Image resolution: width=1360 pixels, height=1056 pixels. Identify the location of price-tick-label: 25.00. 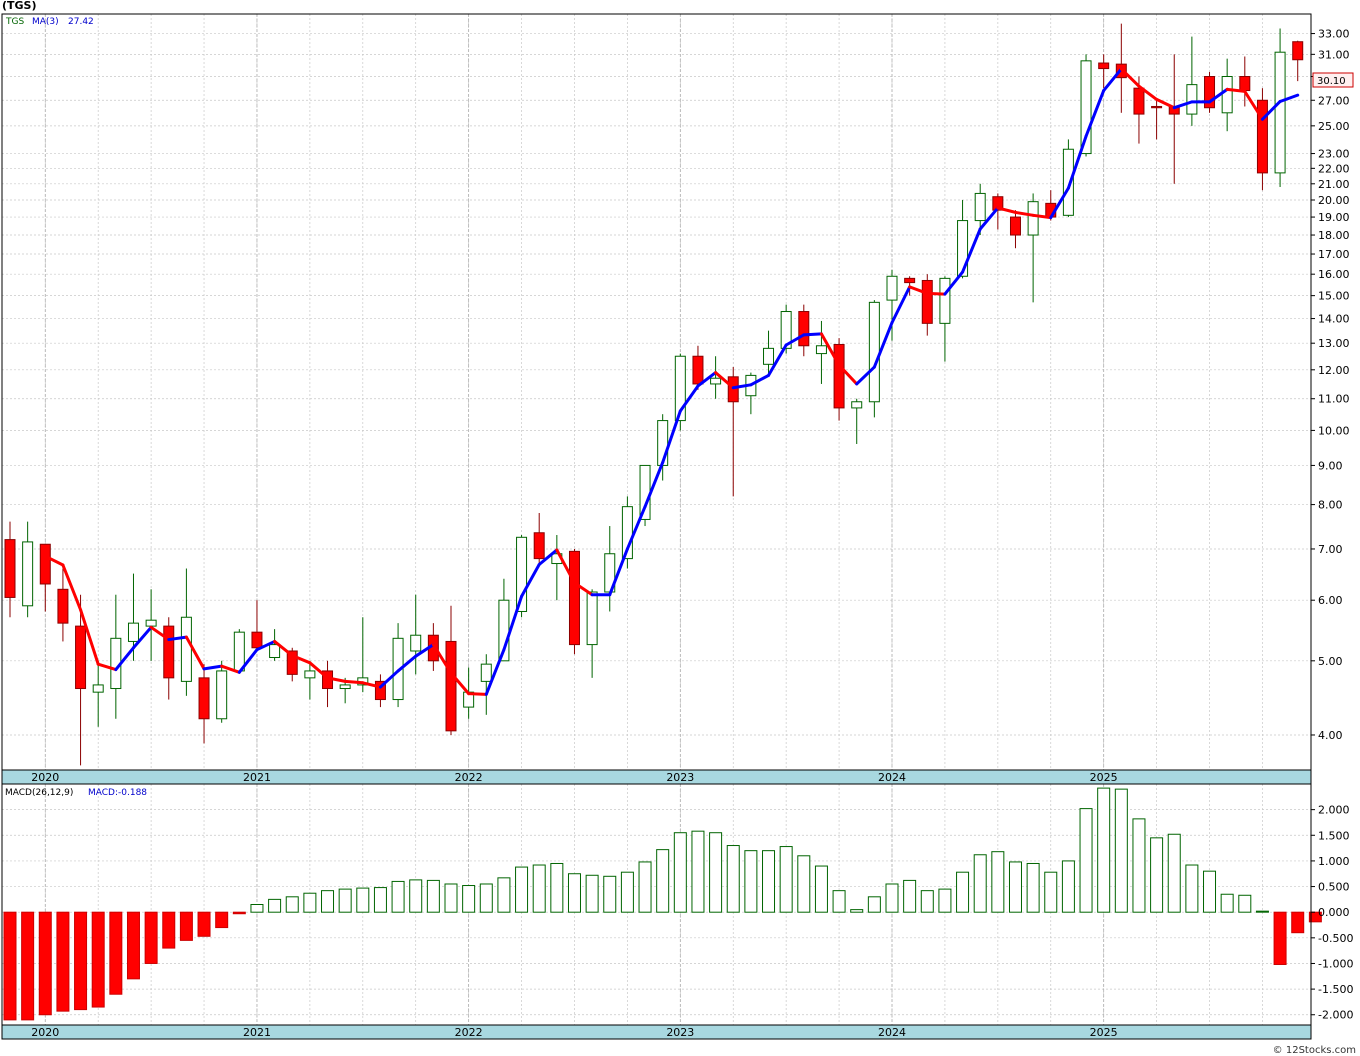
(1334, 126).